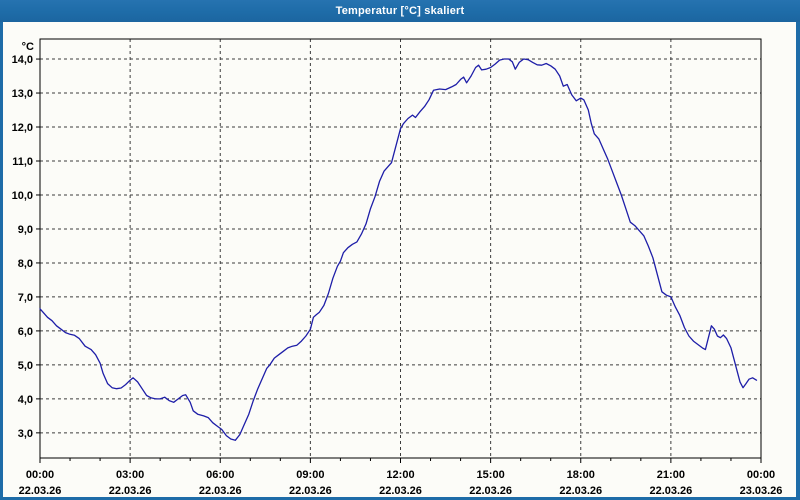  What do you see at coordinates (22, 128) in the screenshot?
I see `y-tick-label: 12,0` at bounding box center [22, 128].